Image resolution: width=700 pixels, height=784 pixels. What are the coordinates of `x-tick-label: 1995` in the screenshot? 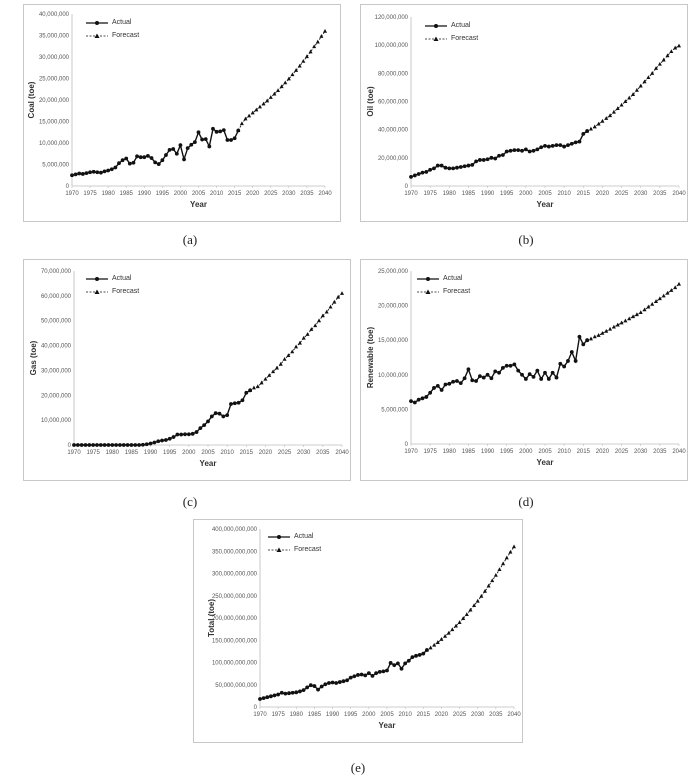 It's located at (507, 452).